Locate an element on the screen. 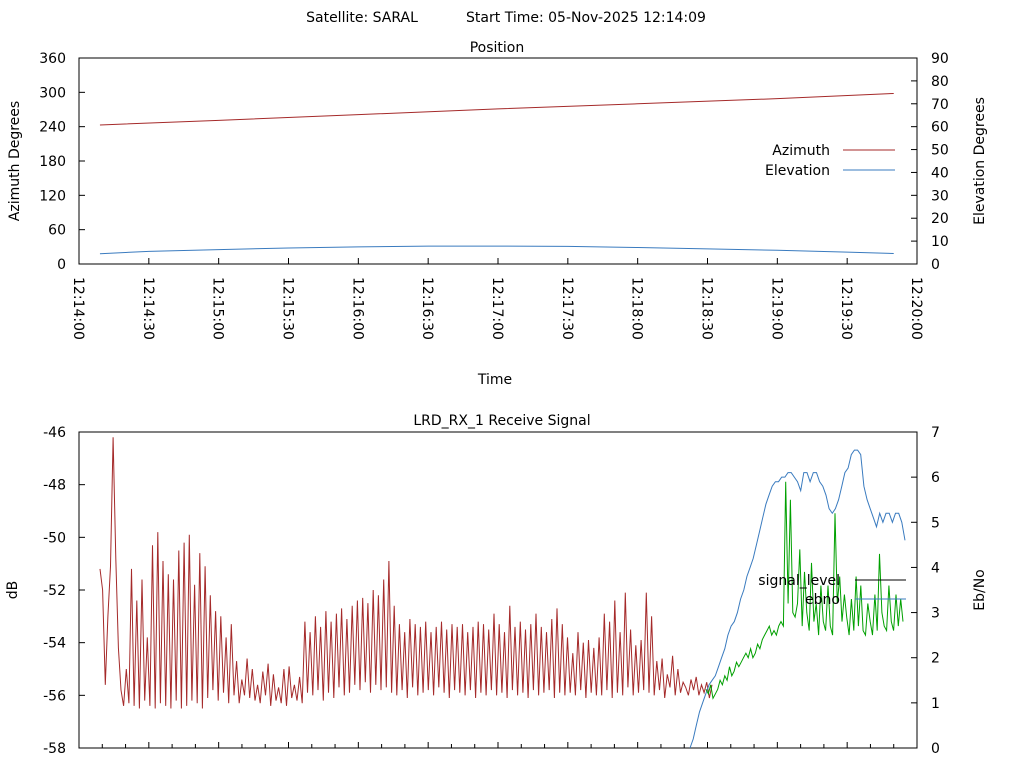 This screenshot has height=772, width=1024. position-y2tick-label: 20 is located at coordinates (940, 219).